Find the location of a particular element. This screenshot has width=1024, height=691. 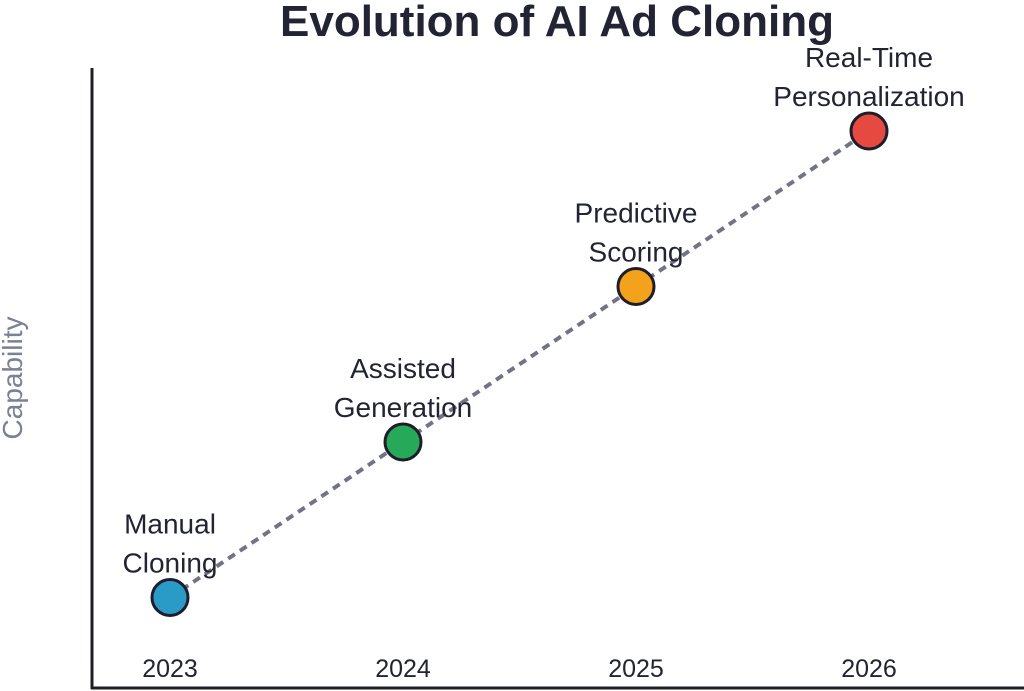

milestone-point-2023 is located at coordinates (170, 597).